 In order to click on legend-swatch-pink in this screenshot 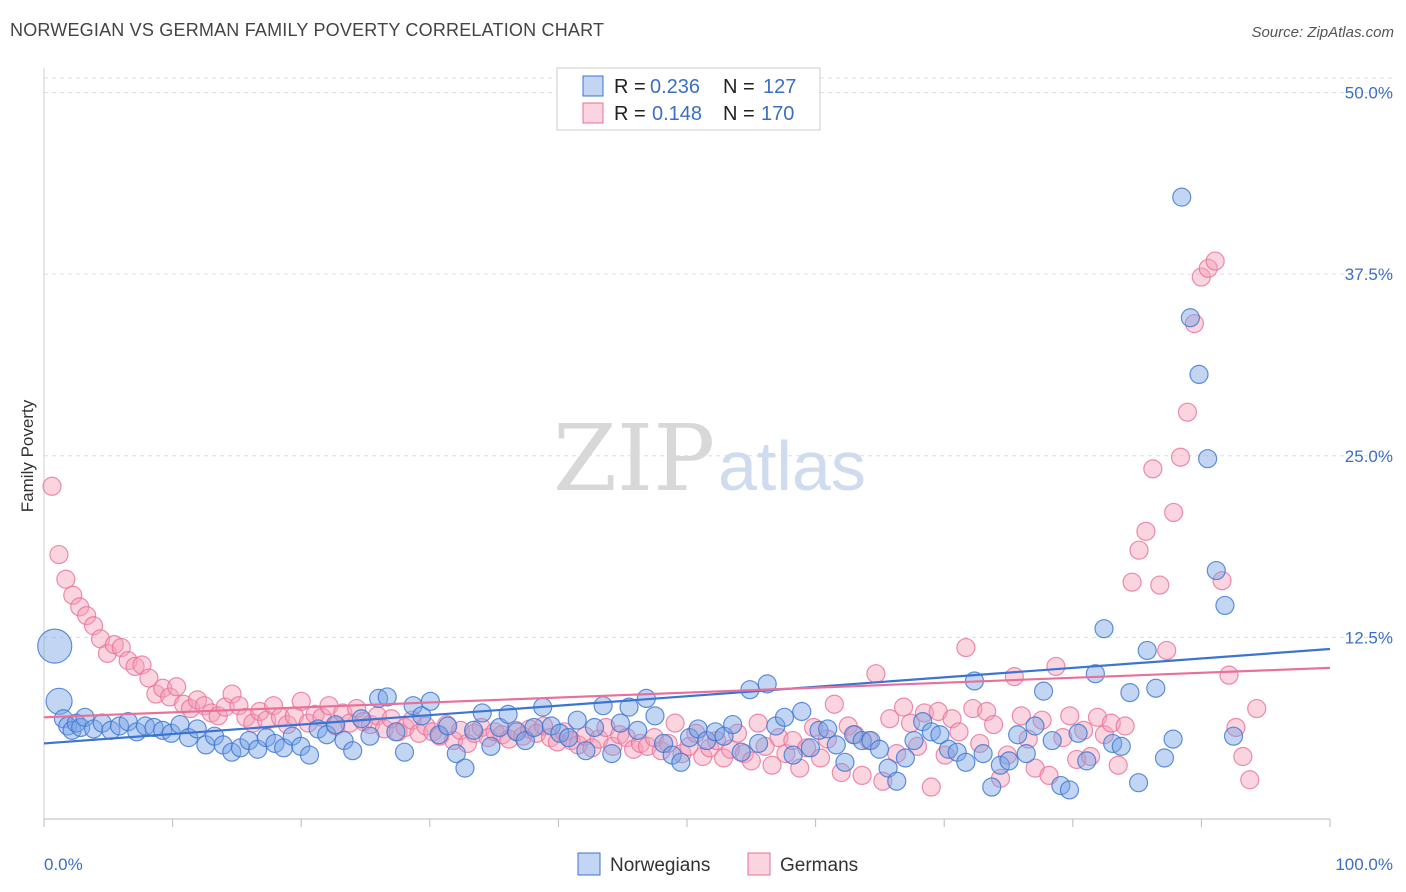, I will do `click(593, 113)`.